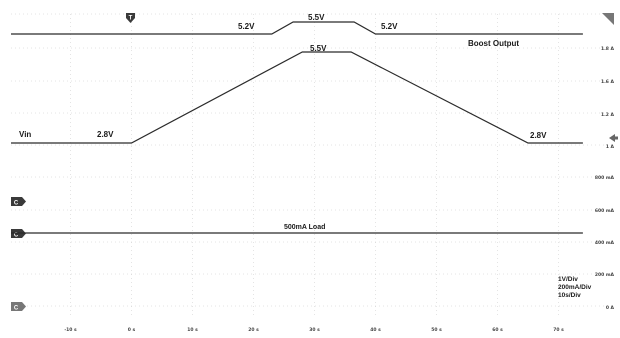 The image size is (620, 338). What do you see at coordinates (558, 330) in the screenshot?
I see `x-tick-label: 70 s` at bounding box center [558, 330].